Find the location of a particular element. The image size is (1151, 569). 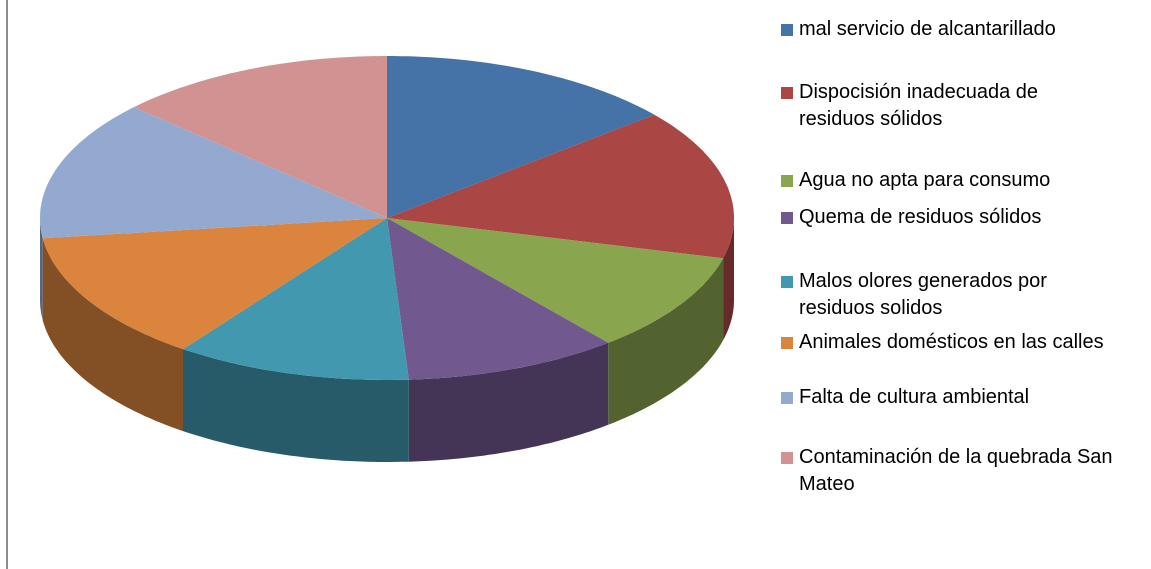

legend-item: Agua no apta para consumo is located at coordinates (949, 180).